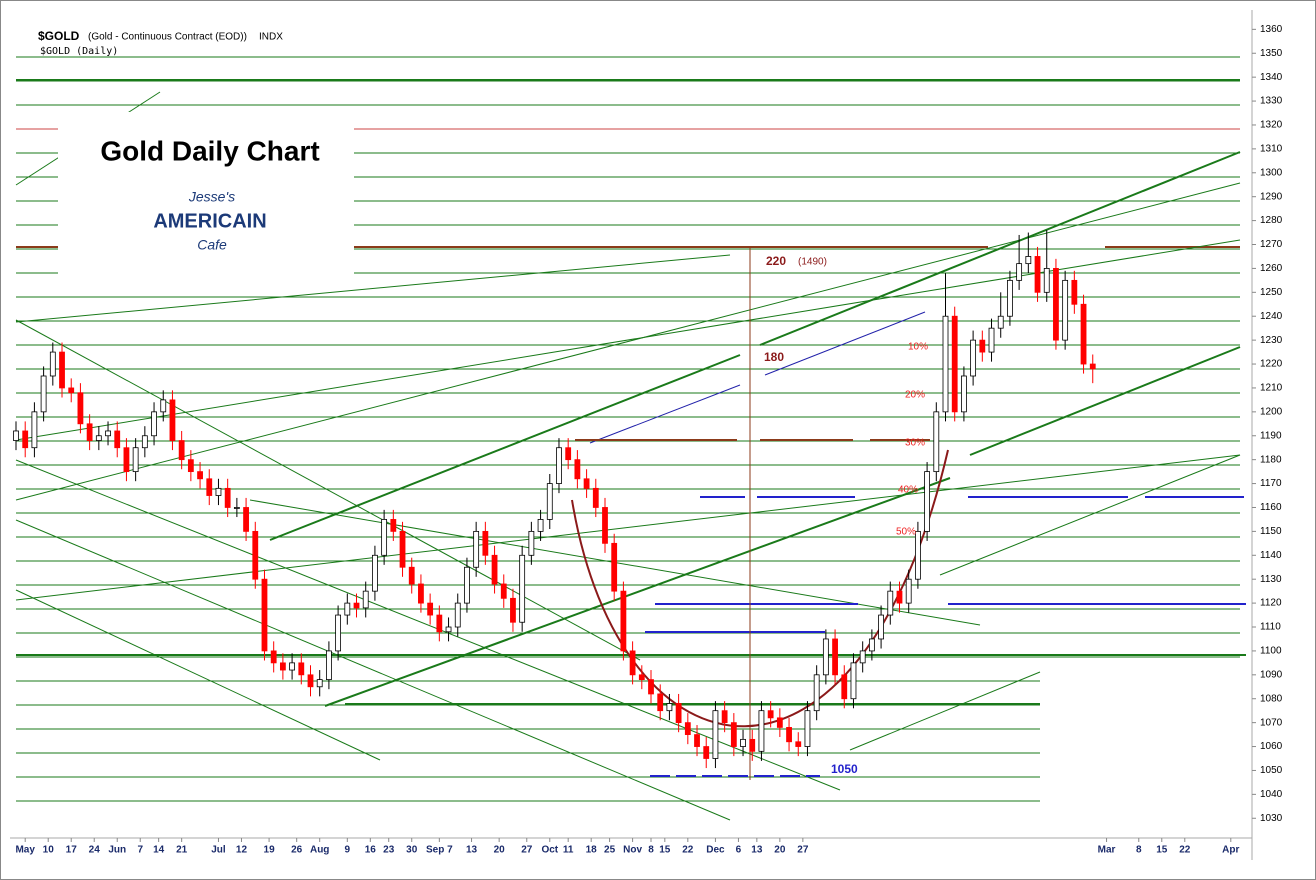  Describe the element at coordinates (757, 850) in the screenshot. I see `x-tick-label: 13` at that location.